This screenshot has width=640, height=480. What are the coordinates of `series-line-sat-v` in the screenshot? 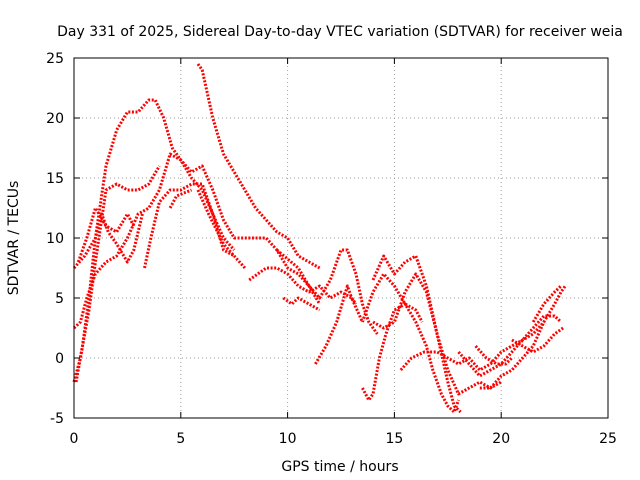 It's located at (547, 303).